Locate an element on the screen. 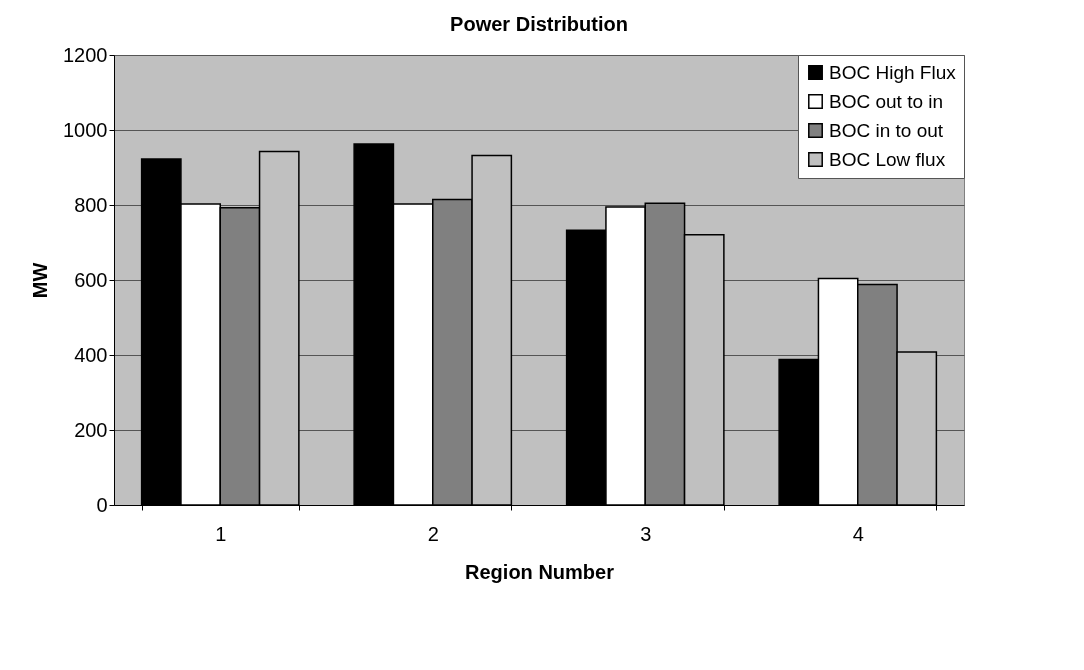 The height and width of the screenshot is (670, 1084). chart-title: Power Distribution is located at coordinates (539, 24).